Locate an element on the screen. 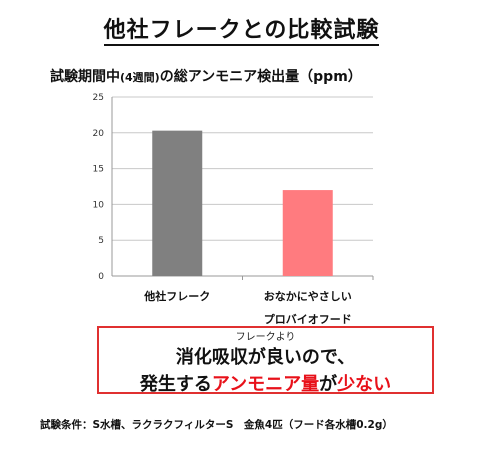  test-conditions-footnote: 試験条件：S水槽、ラクラクフィルターS 金魚4匹（フード各水槽0.2g） is located at coordinates (216, 425).